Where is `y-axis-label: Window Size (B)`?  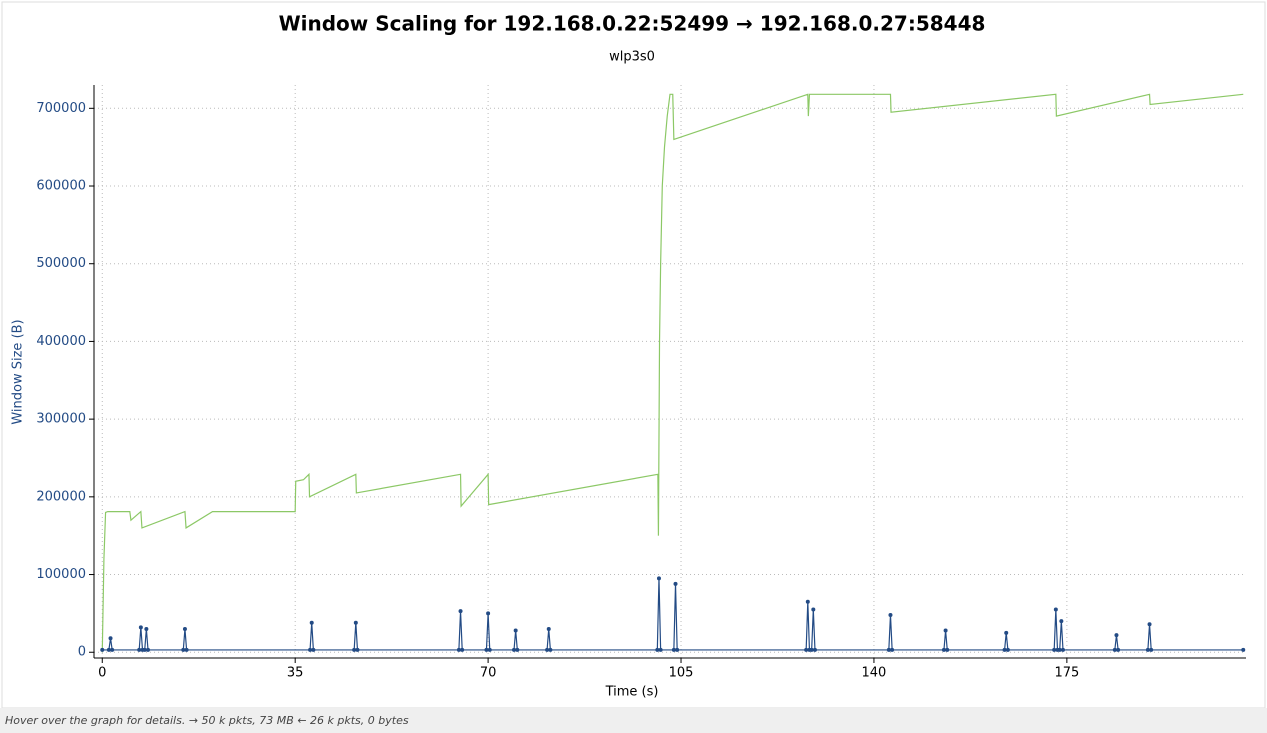
y-axis-label: Window Size (B) is located at coordinates (18, 371).